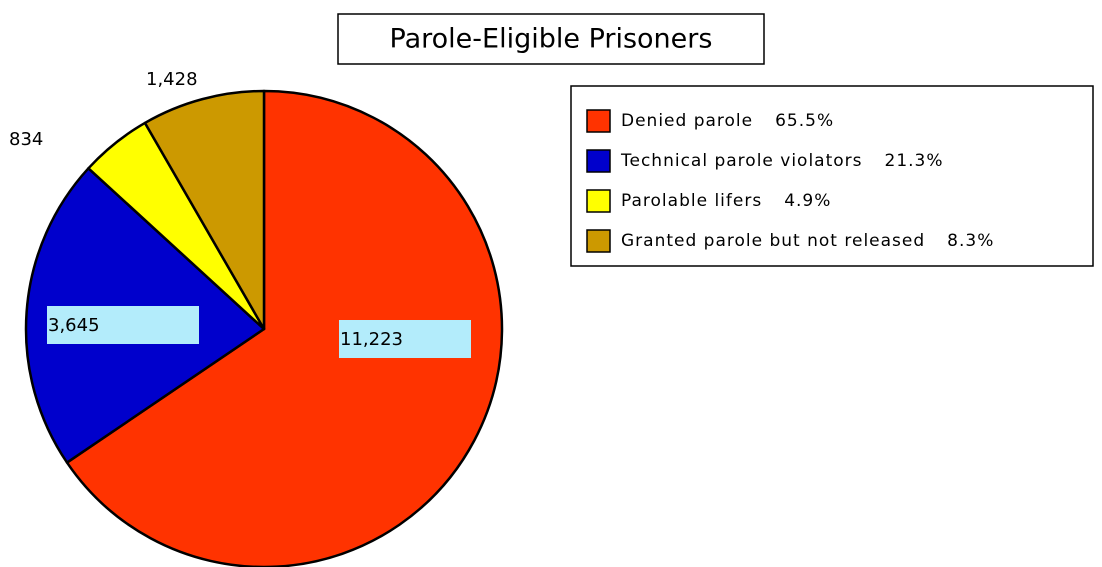  What do you see at coordinates (172, 79) in the screenshot?
I see `data-label: 1,428` at bounding box center [172, 79].